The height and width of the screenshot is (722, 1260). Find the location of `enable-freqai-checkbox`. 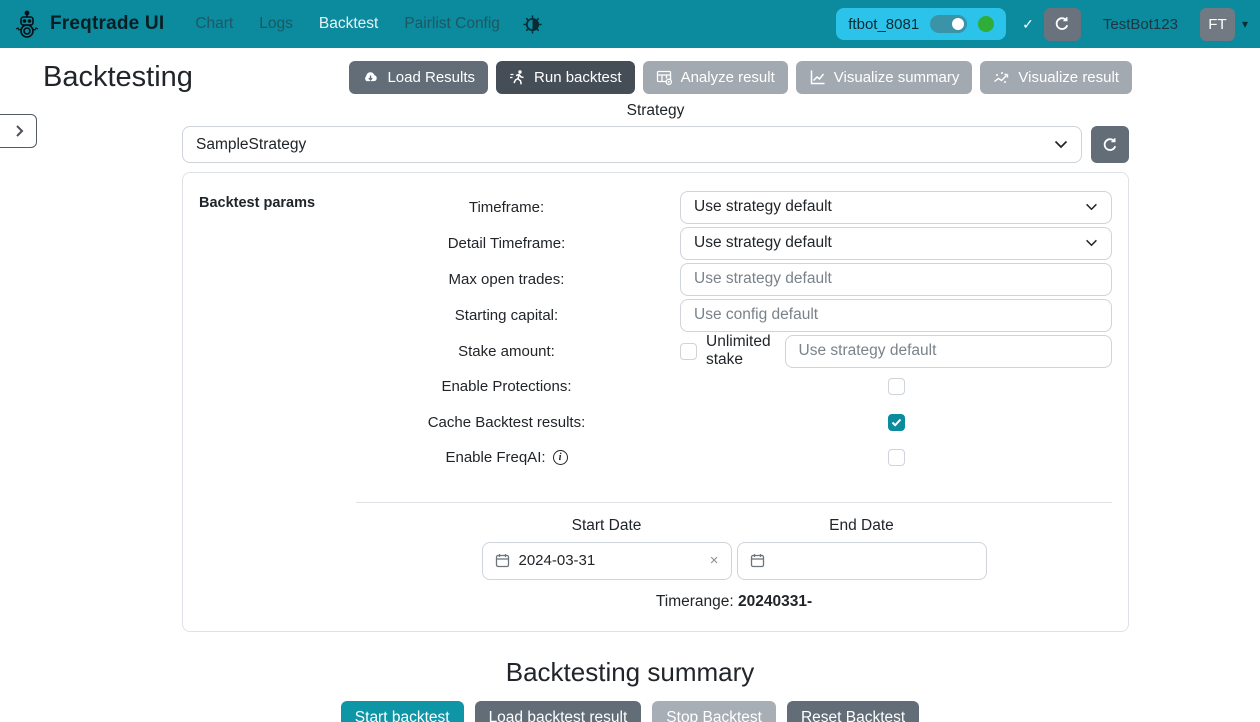

enable-freqai-checkbox is located at coordinates (896, 458).